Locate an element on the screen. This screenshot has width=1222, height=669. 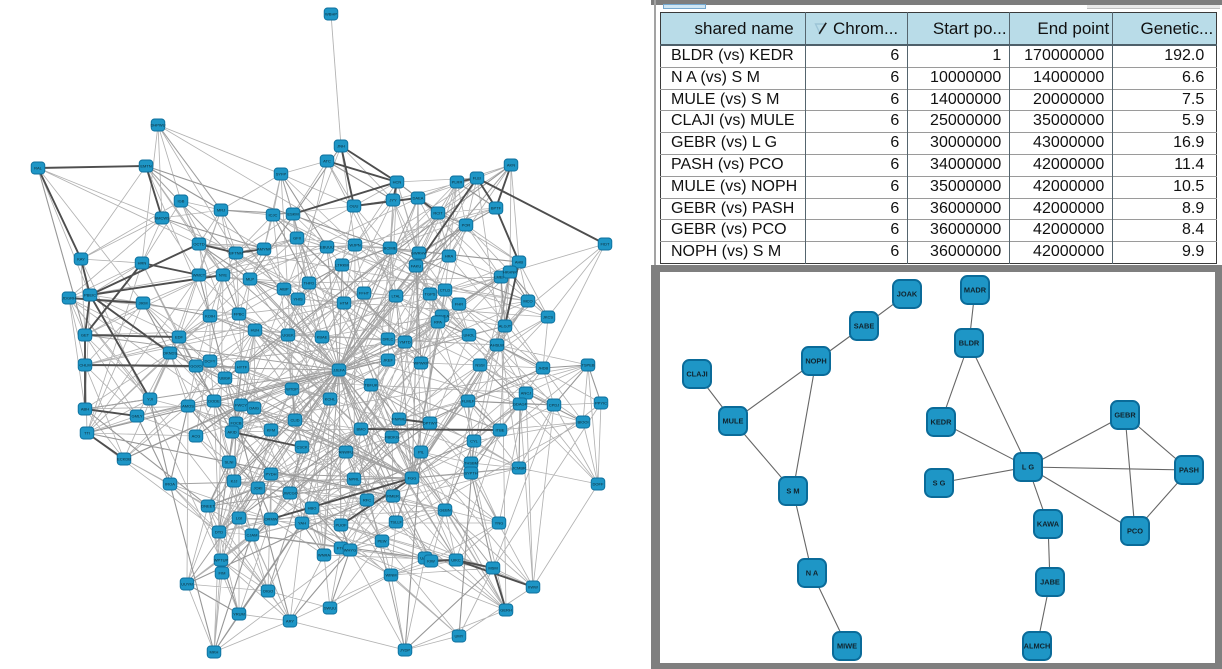
svg-text: CPDJ is located at coordinates (554, 405).